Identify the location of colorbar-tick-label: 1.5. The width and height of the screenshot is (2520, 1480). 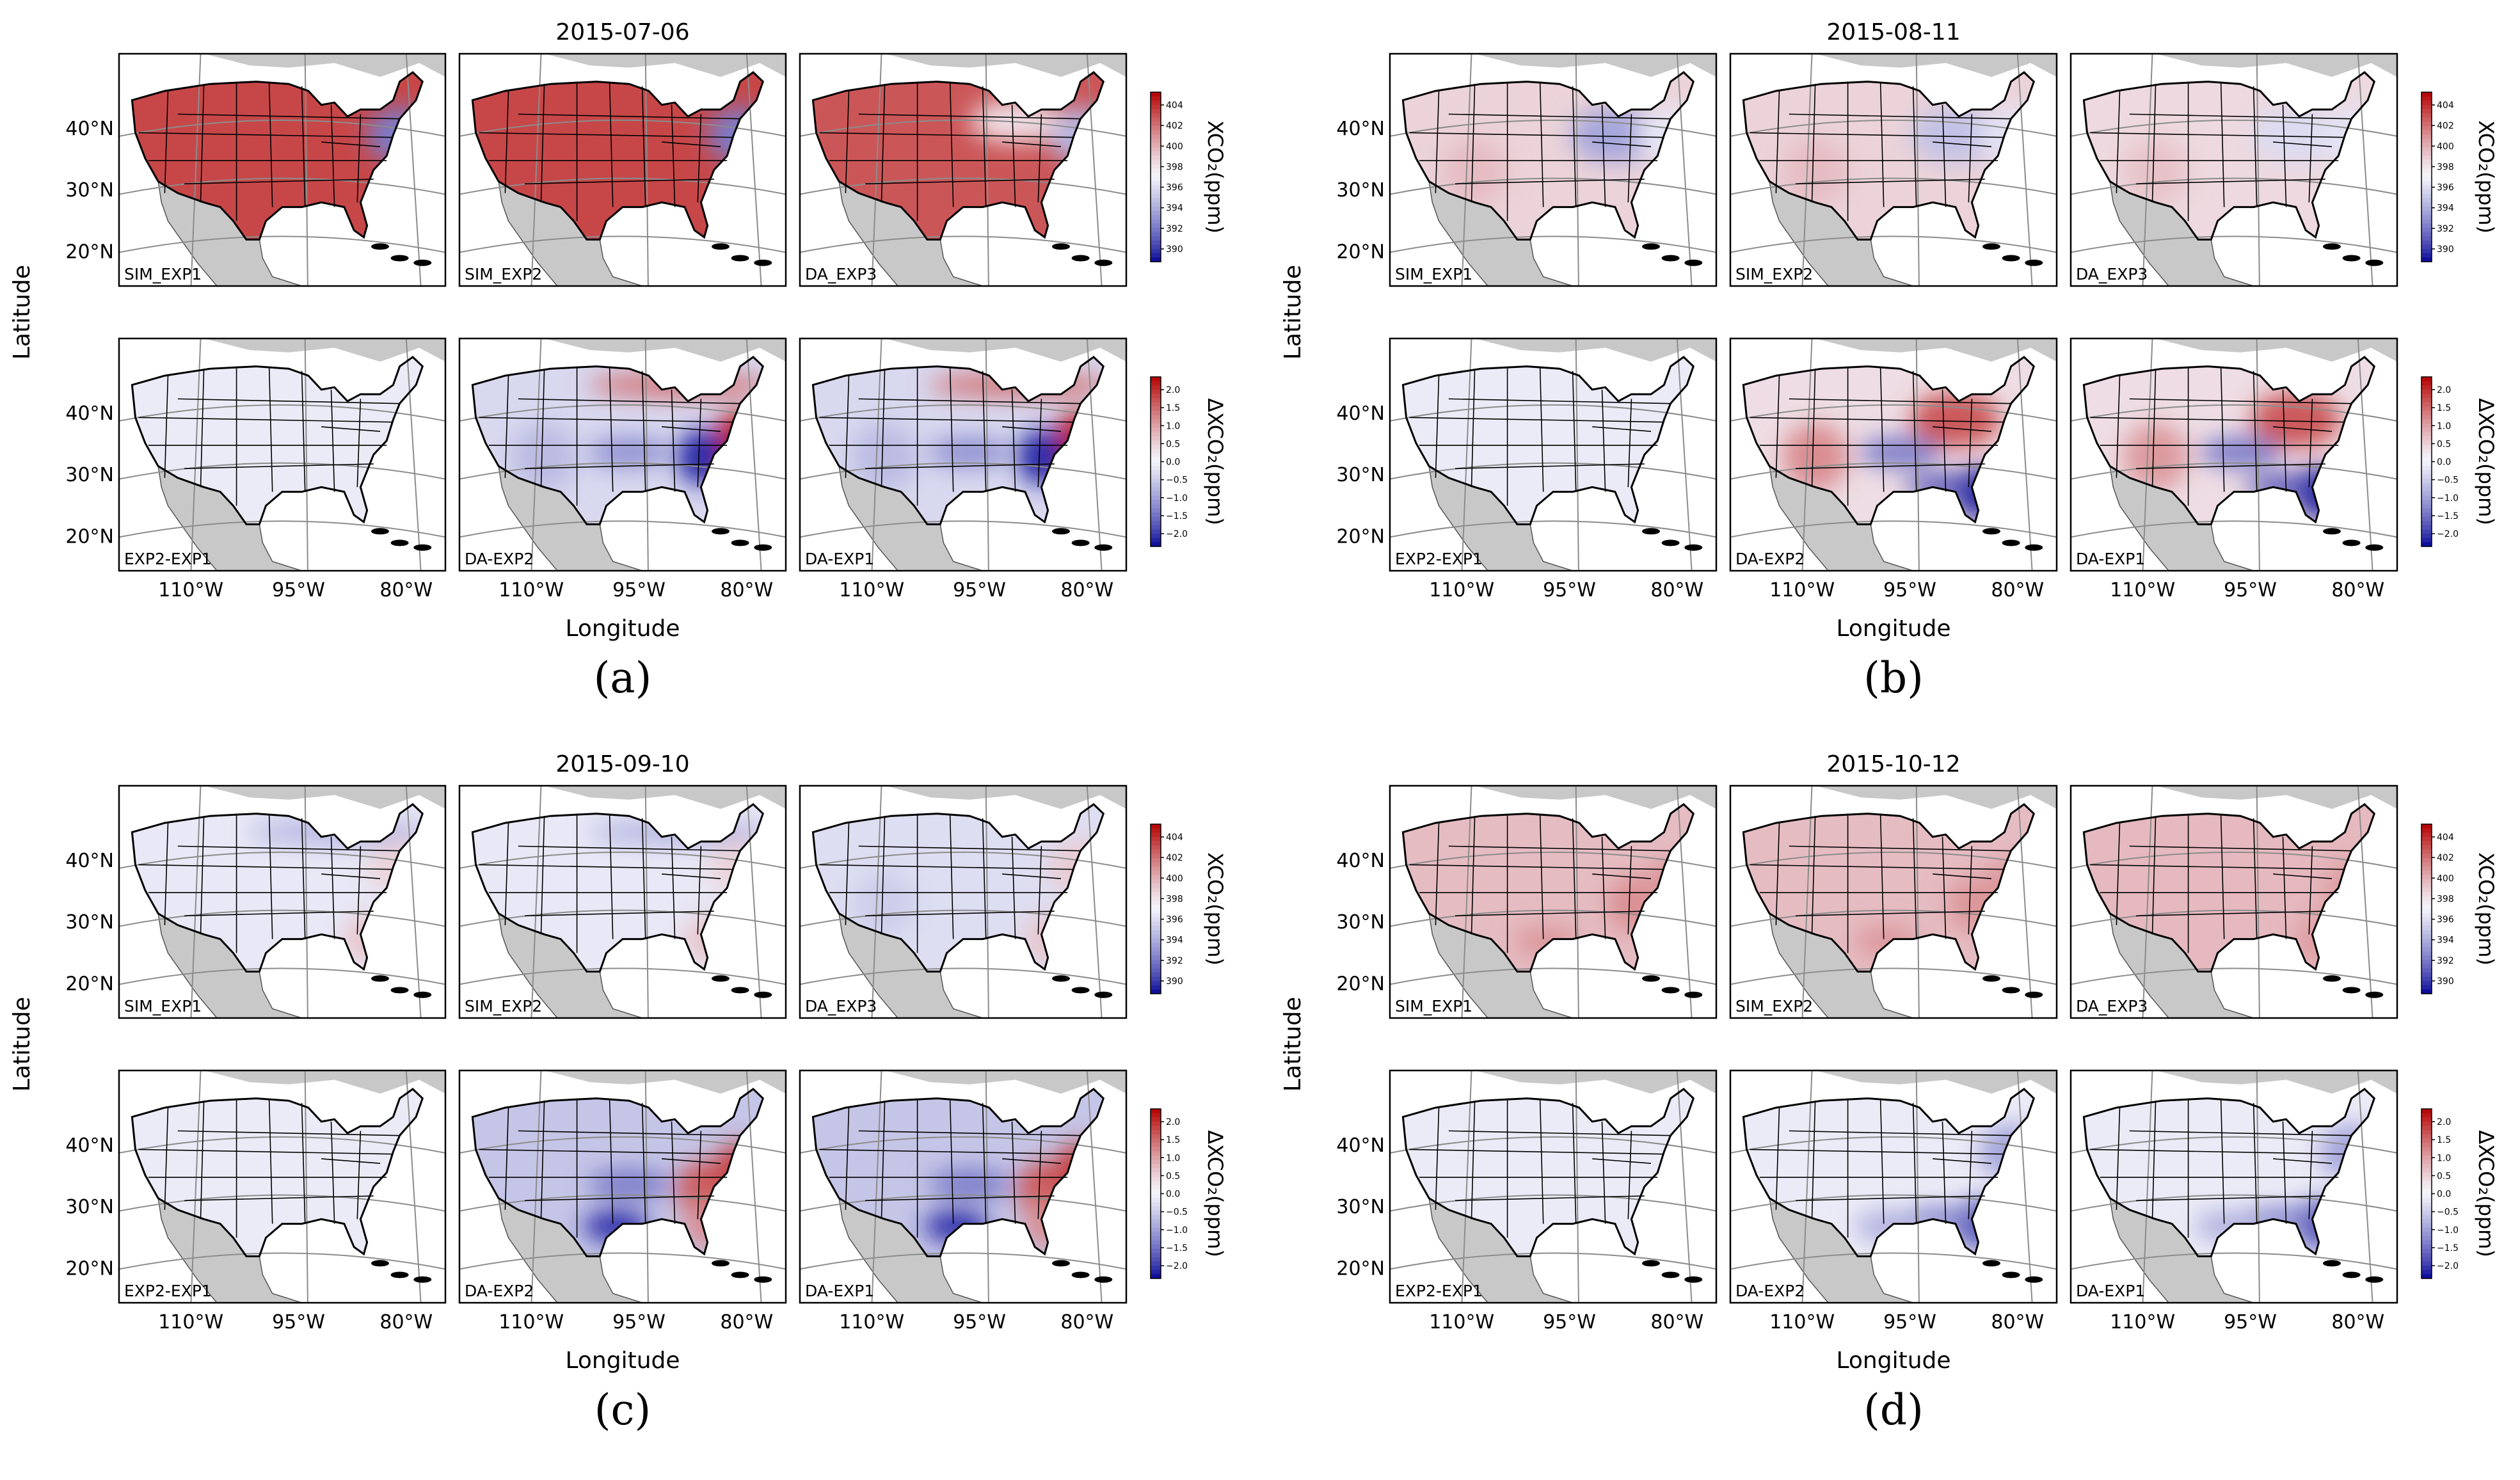
(2444, 408).